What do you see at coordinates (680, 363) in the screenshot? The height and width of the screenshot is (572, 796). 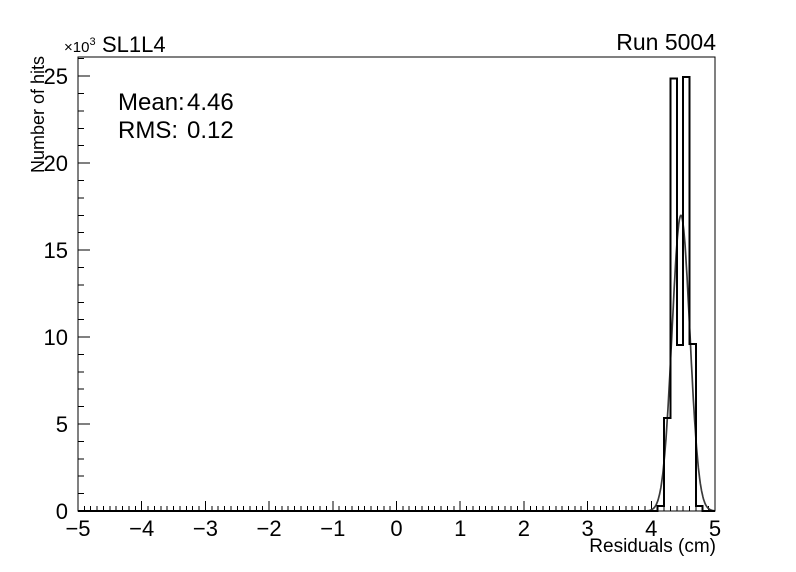 I see `gaussian-fit-curve` at bounding box center [680, 363].